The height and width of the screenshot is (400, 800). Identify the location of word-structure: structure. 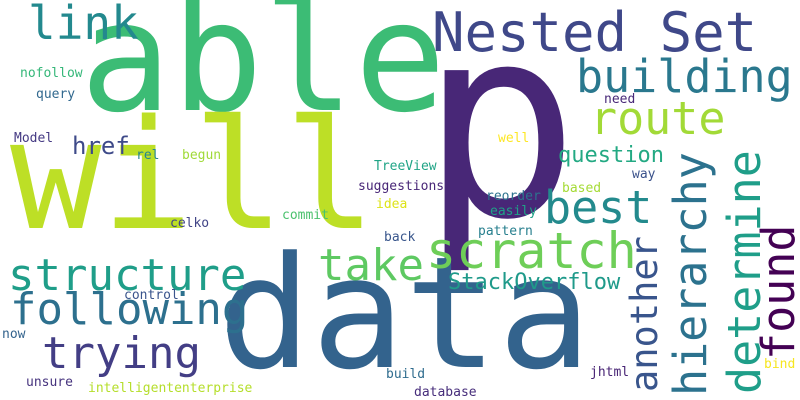
(127, 275).